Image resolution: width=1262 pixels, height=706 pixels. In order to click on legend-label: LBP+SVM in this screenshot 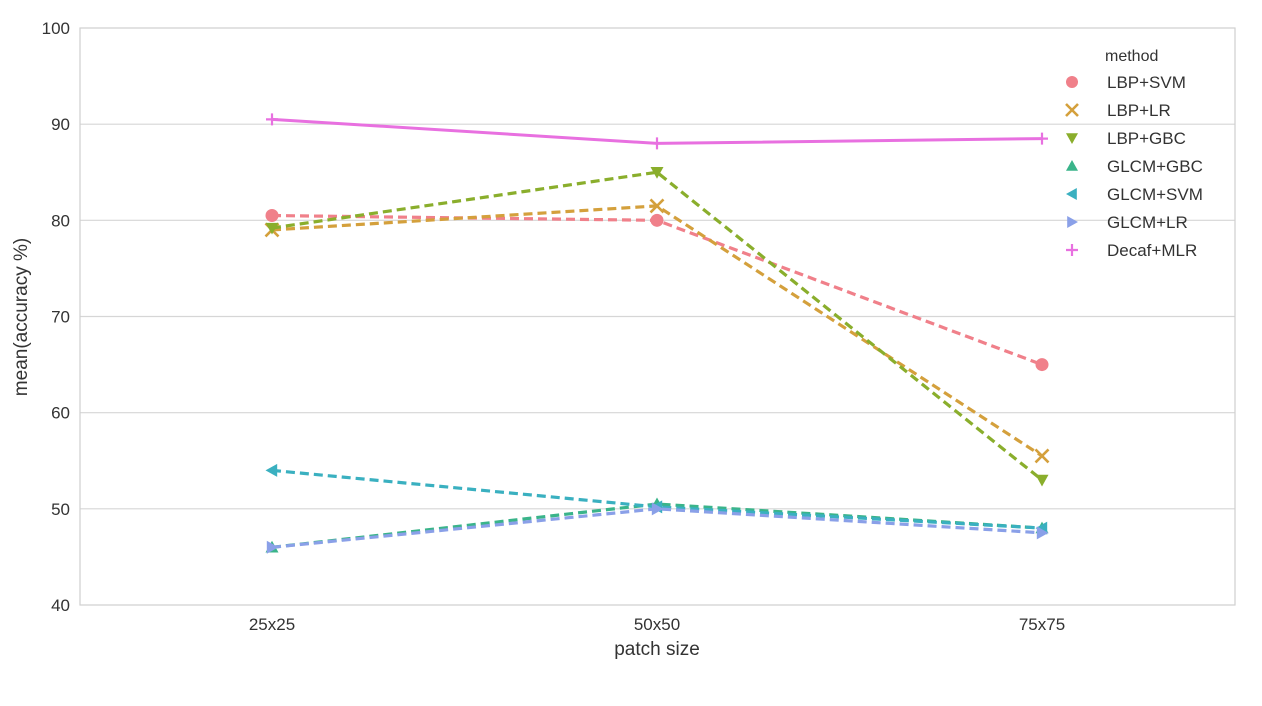, I will do `click(1146, 82)`.